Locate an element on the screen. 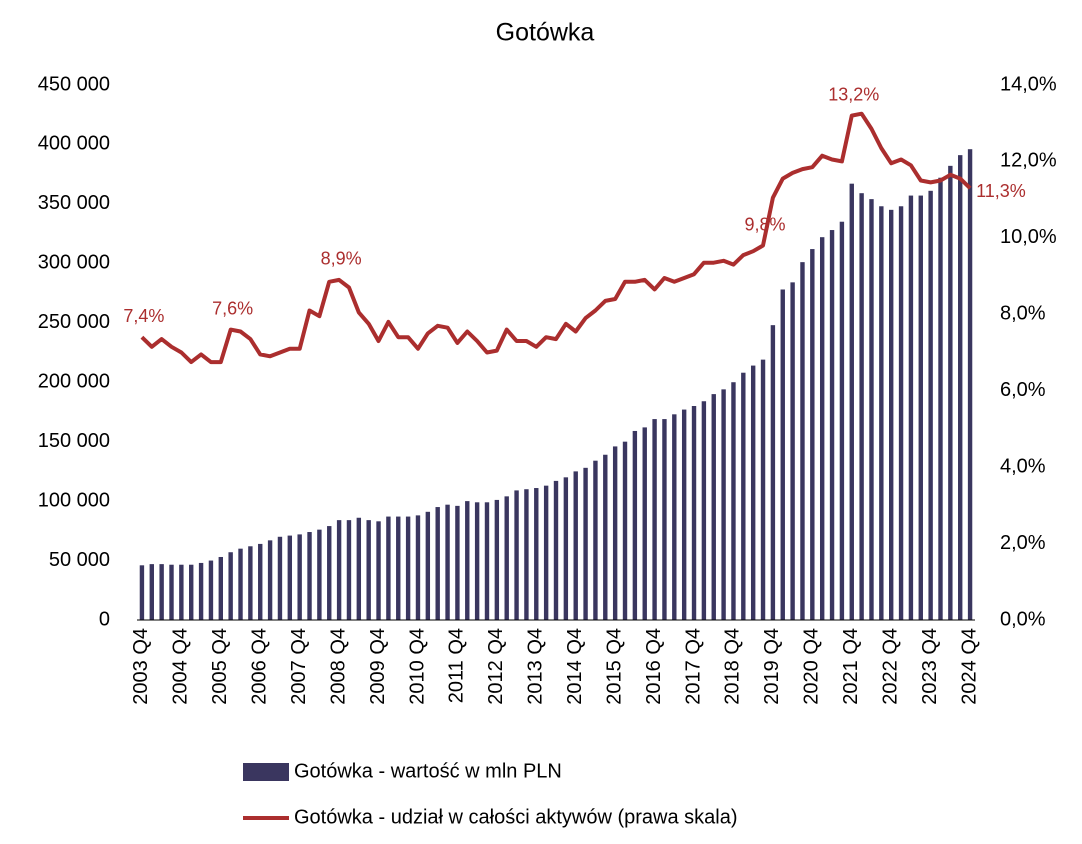 Image resolution: width=1082 pixels, height=844 pixels. x-tick-label: 2005 Q4 is located at coordinates (220, 666).